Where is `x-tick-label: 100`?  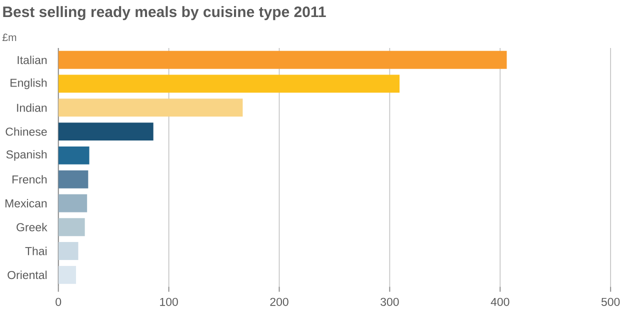
x-tick-label: 100 is located at coordinates (169, 302).